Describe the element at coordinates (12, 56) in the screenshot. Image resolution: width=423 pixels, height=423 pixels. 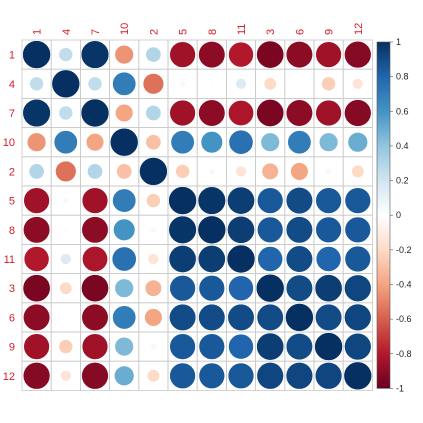
I see `row-label-1: 1` at that location.